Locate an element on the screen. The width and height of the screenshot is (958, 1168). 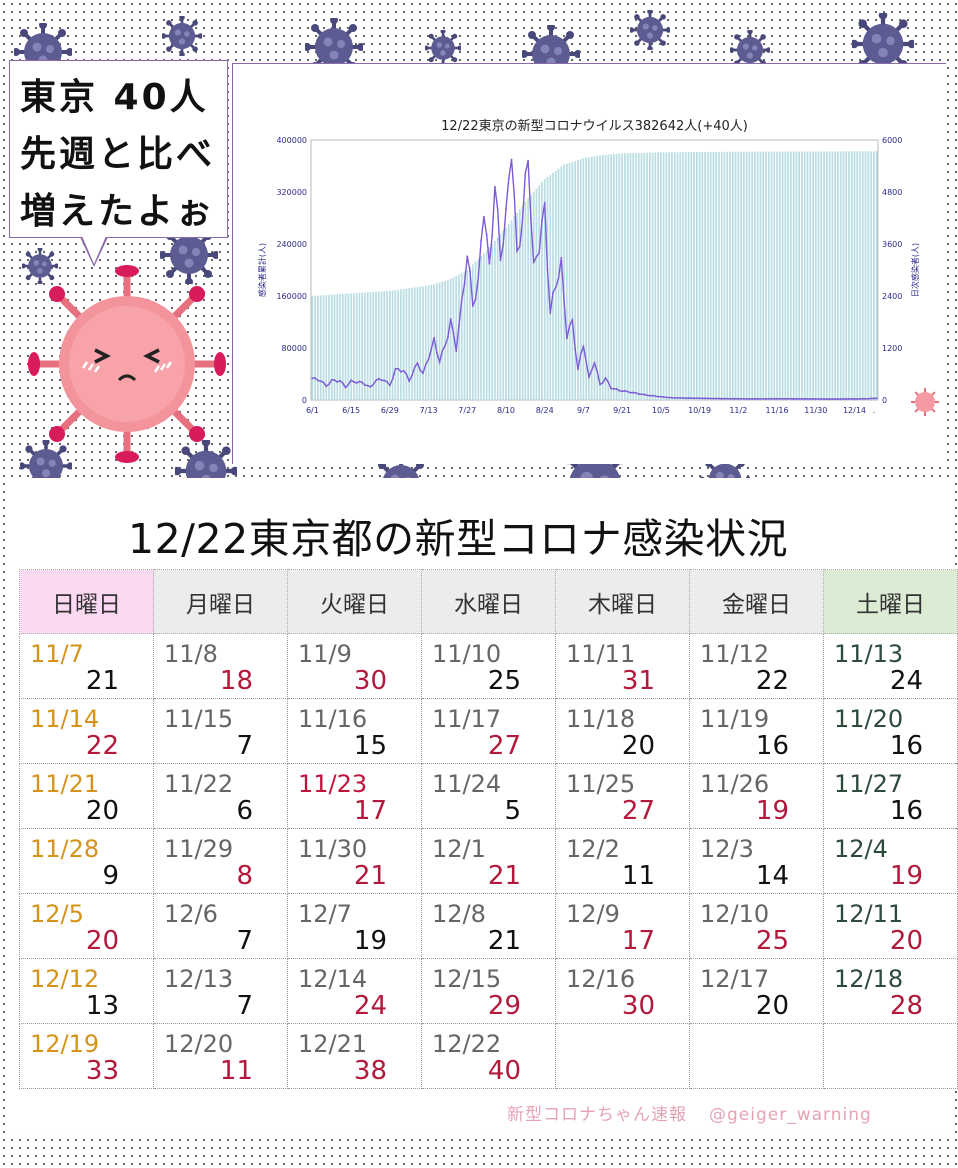
chart-title: 12/22東京の新型コロナウイルス382642人(+40人) is located at coordinates (594, 126).